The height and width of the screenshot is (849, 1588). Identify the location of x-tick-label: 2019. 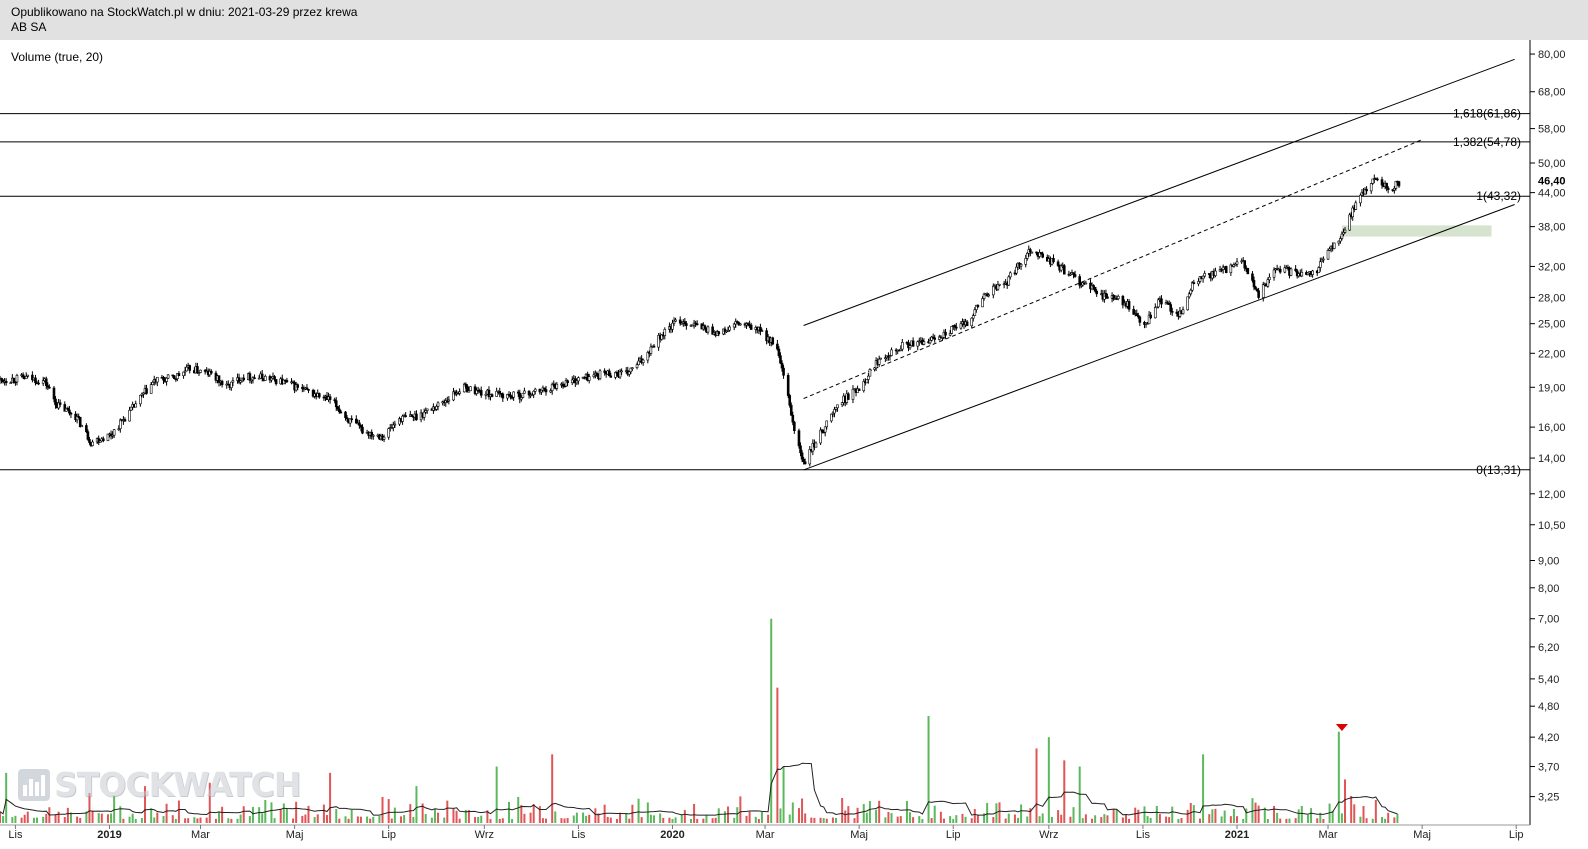
(109, 835).